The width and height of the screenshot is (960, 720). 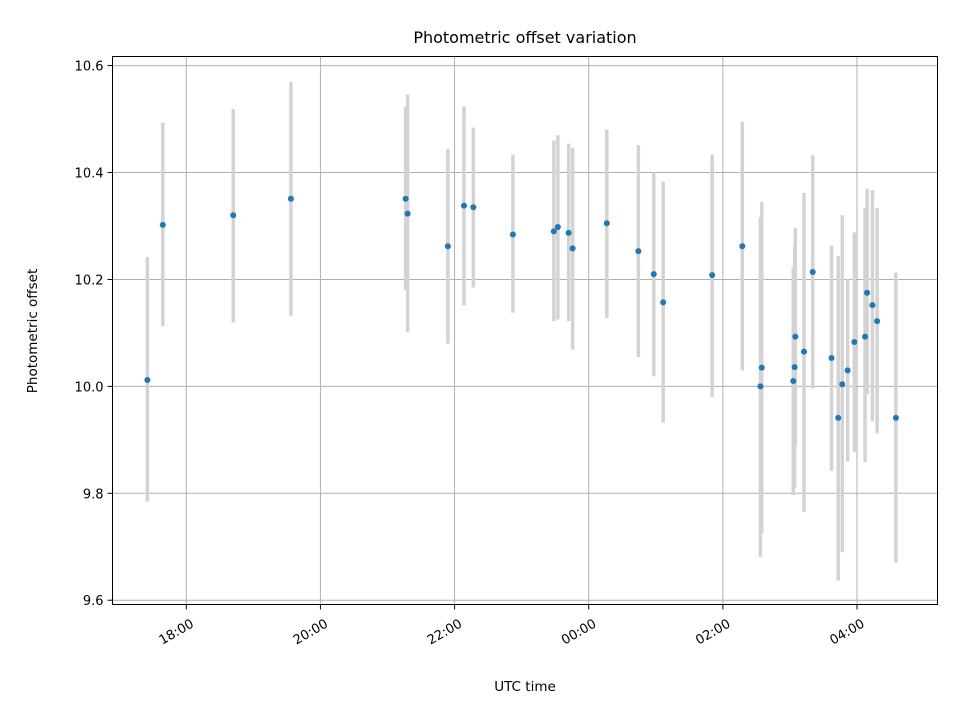 What do you see at coordinates (445, 633) in the screenshot?
I see `x-tick-label: 22:00` at bounding box center [445, 633].